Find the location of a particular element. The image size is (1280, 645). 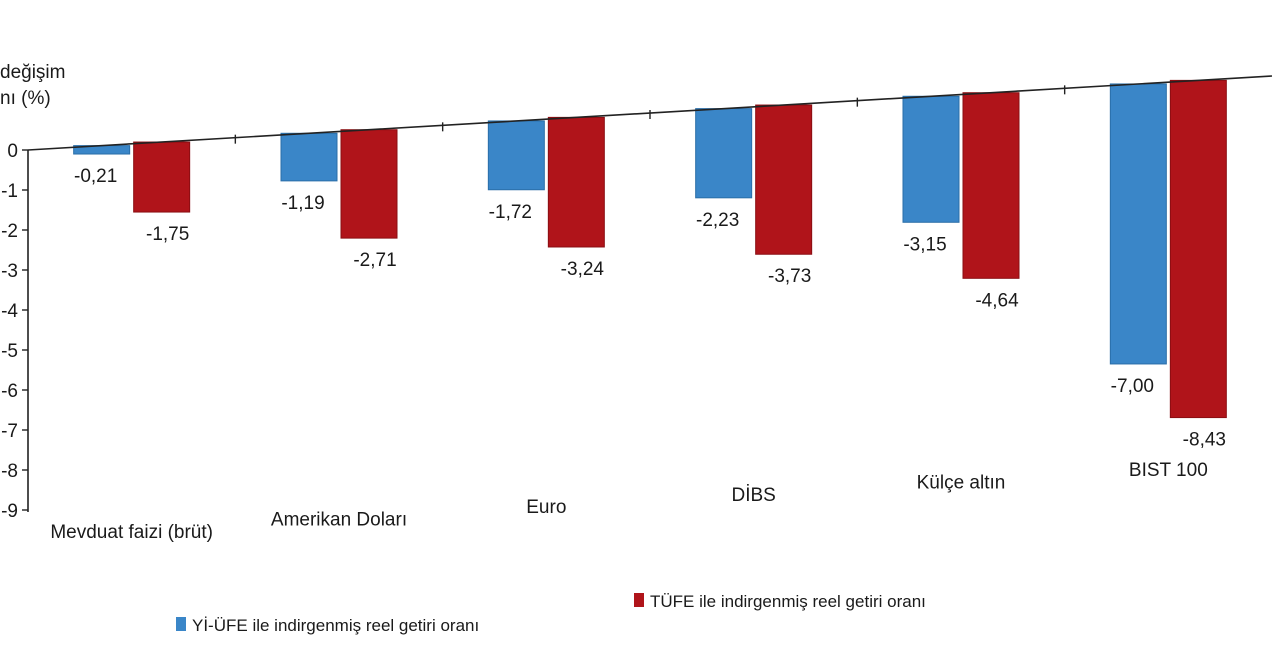

y-axis-label-line1: değişim is located at coordinates (32, 72).